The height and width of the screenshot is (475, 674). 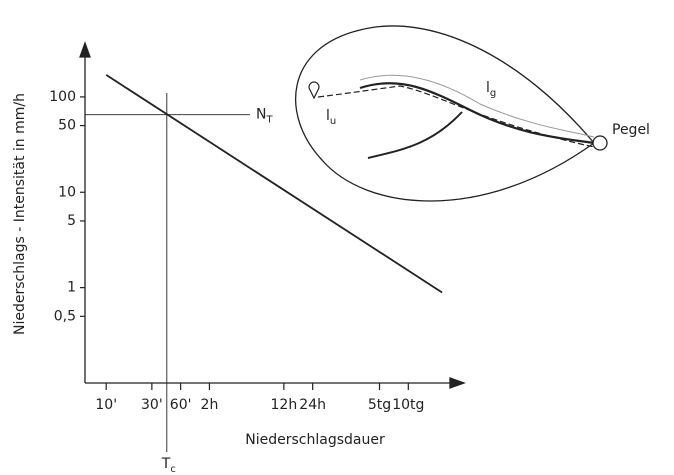 I want to click on x-tick-label: 30', so click(x=152, y=405).